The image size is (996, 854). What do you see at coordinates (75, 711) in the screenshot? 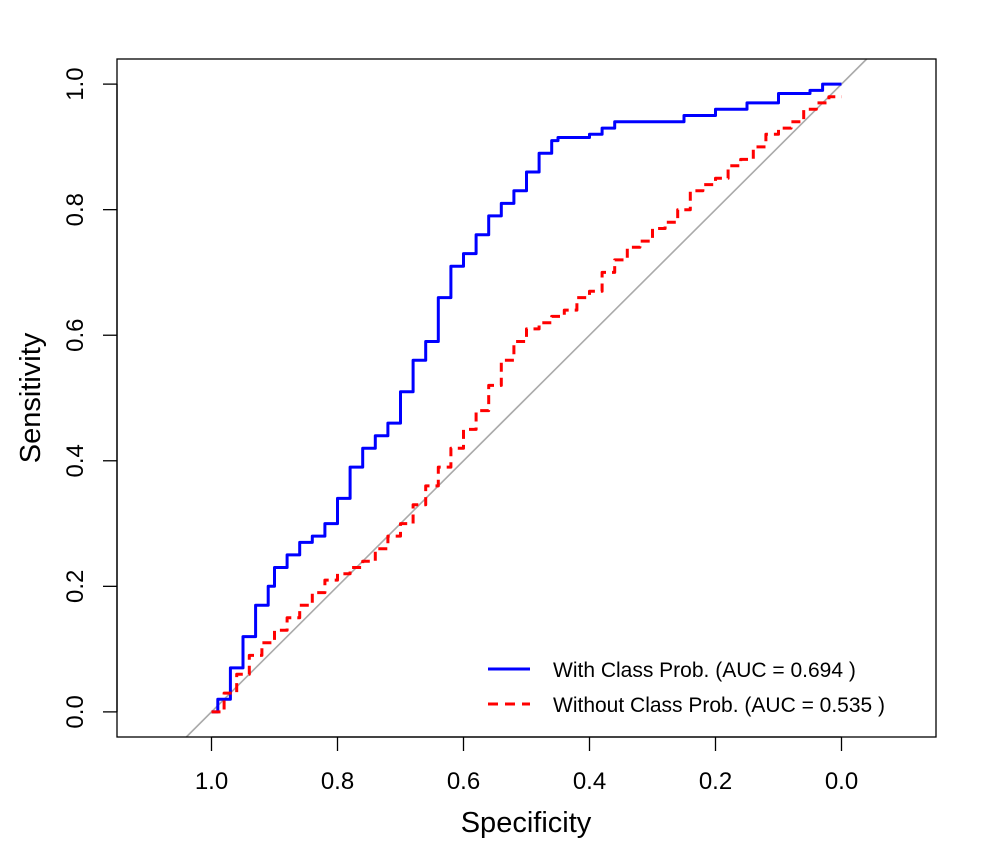
I see `y-tick-label: 0.0` at bounding box center [75, 711].